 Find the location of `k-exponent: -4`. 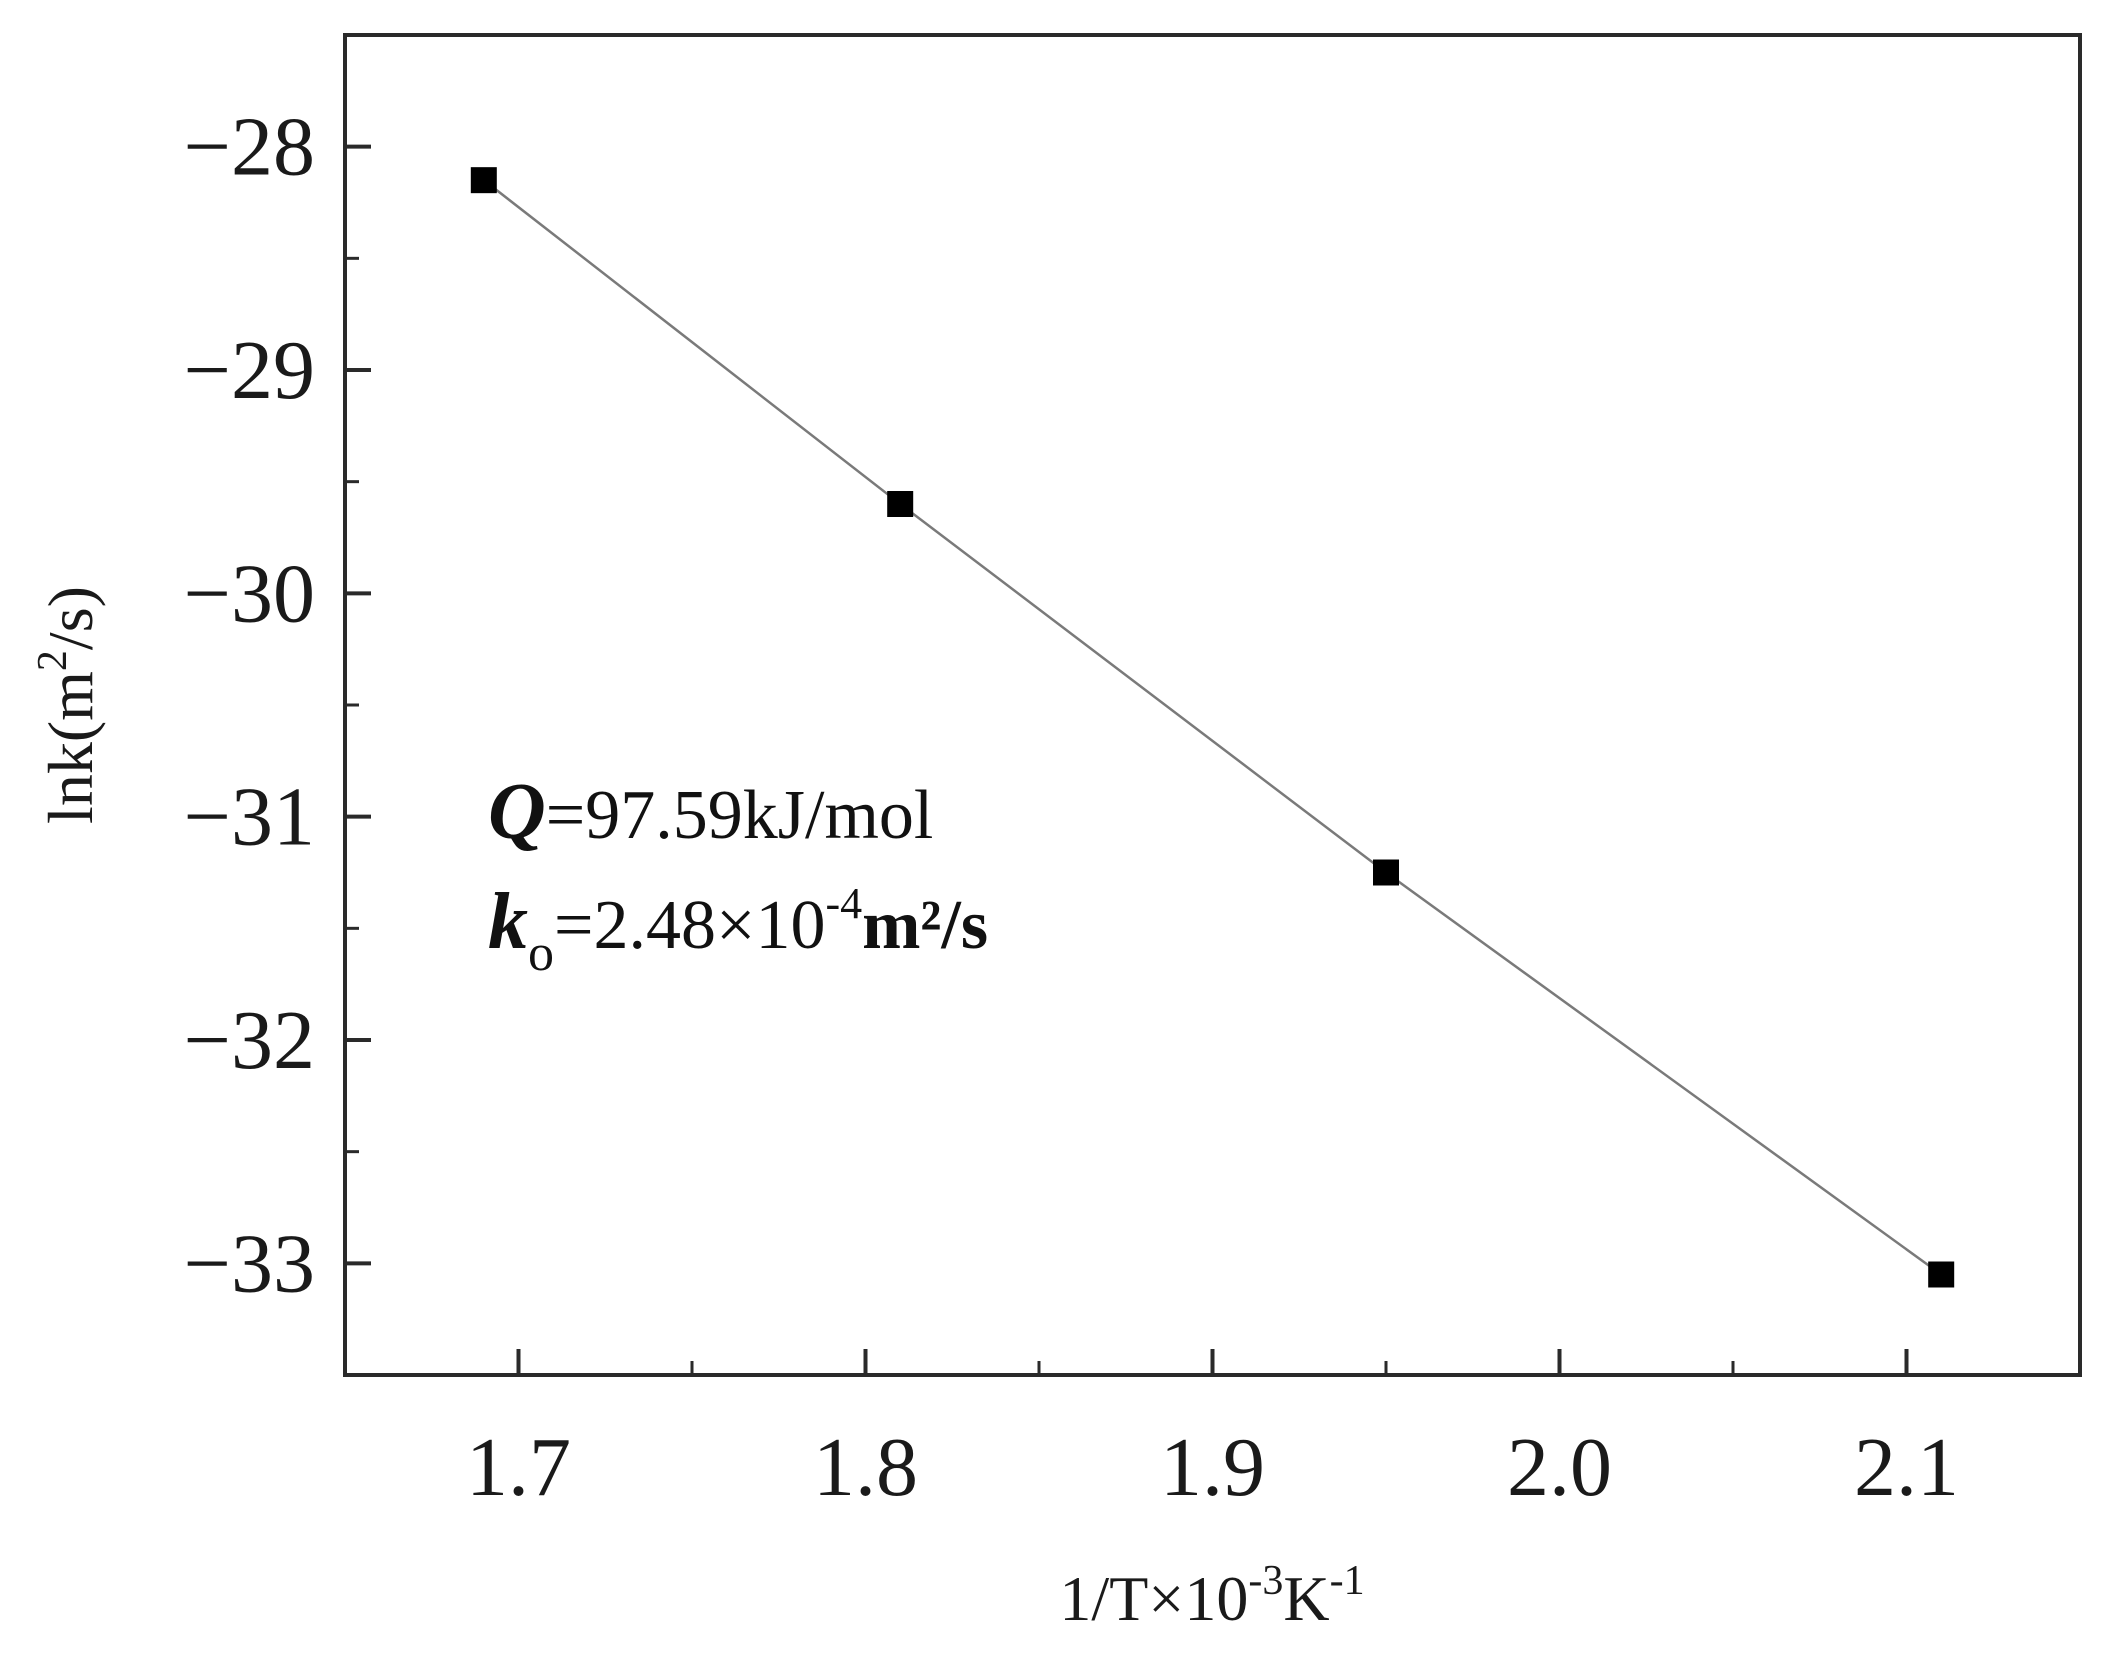

k-exponent: -4 is located at coordinates (843, 903).